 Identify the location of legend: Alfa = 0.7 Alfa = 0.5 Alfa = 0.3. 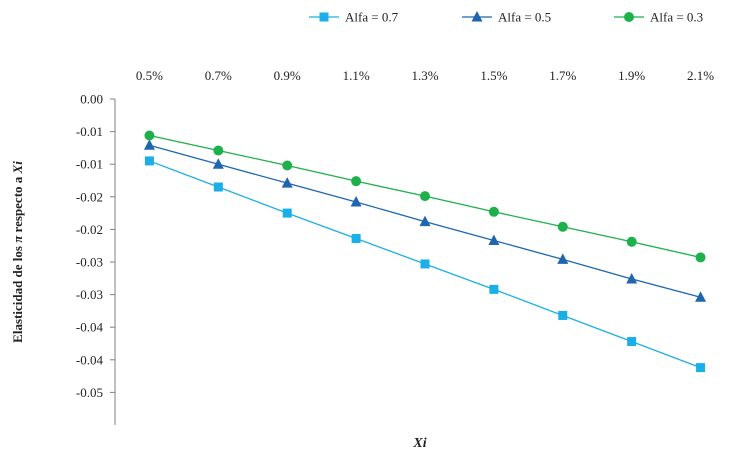
(506, 17).